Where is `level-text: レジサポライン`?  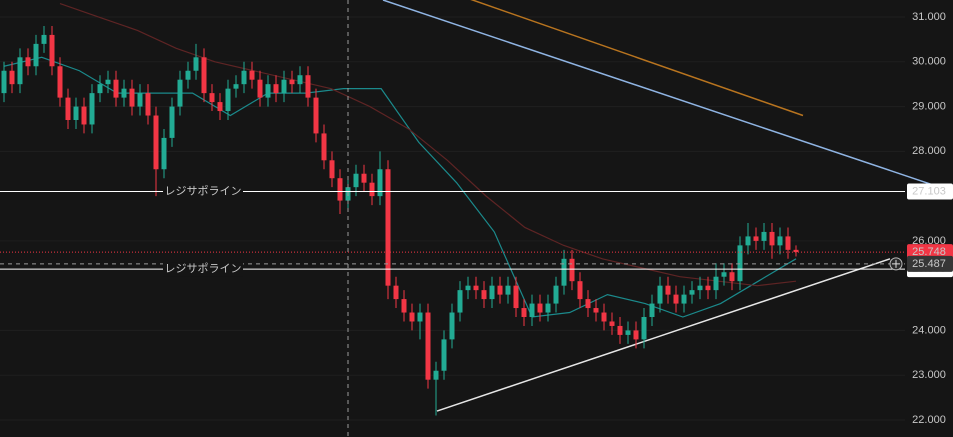
level-text: レジサポライン is located at coordinates (203, 268).